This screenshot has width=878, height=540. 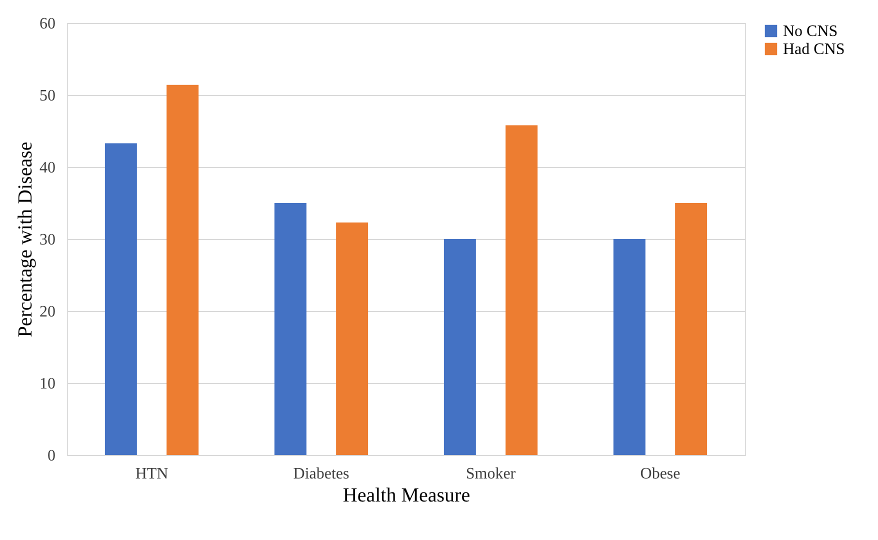 I want to click on x-tick-label: Diabetes, so click(x=321, y=474).